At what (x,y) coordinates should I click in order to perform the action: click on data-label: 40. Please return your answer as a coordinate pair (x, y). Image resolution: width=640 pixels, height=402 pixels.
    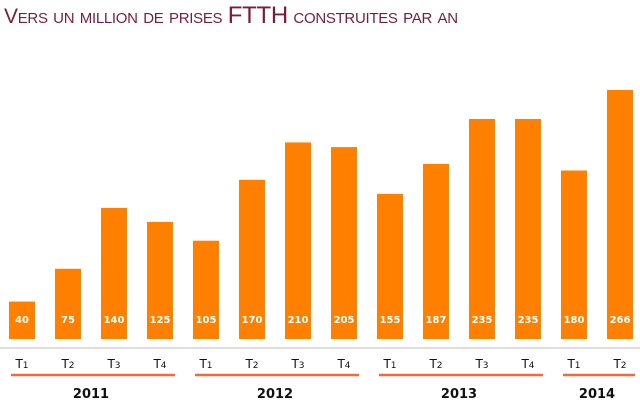
    Looking at the image, I should click on (22, 320).